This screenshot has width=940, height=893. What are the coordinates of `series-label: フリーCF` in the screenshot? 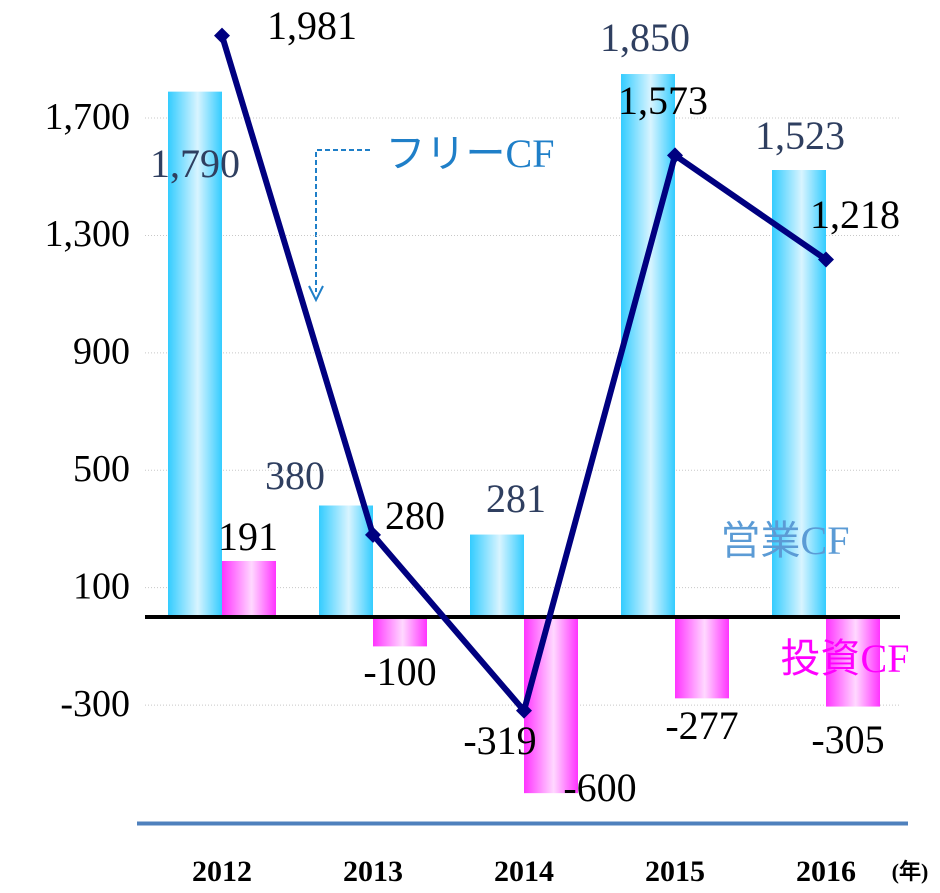 It's located at (470, 153).